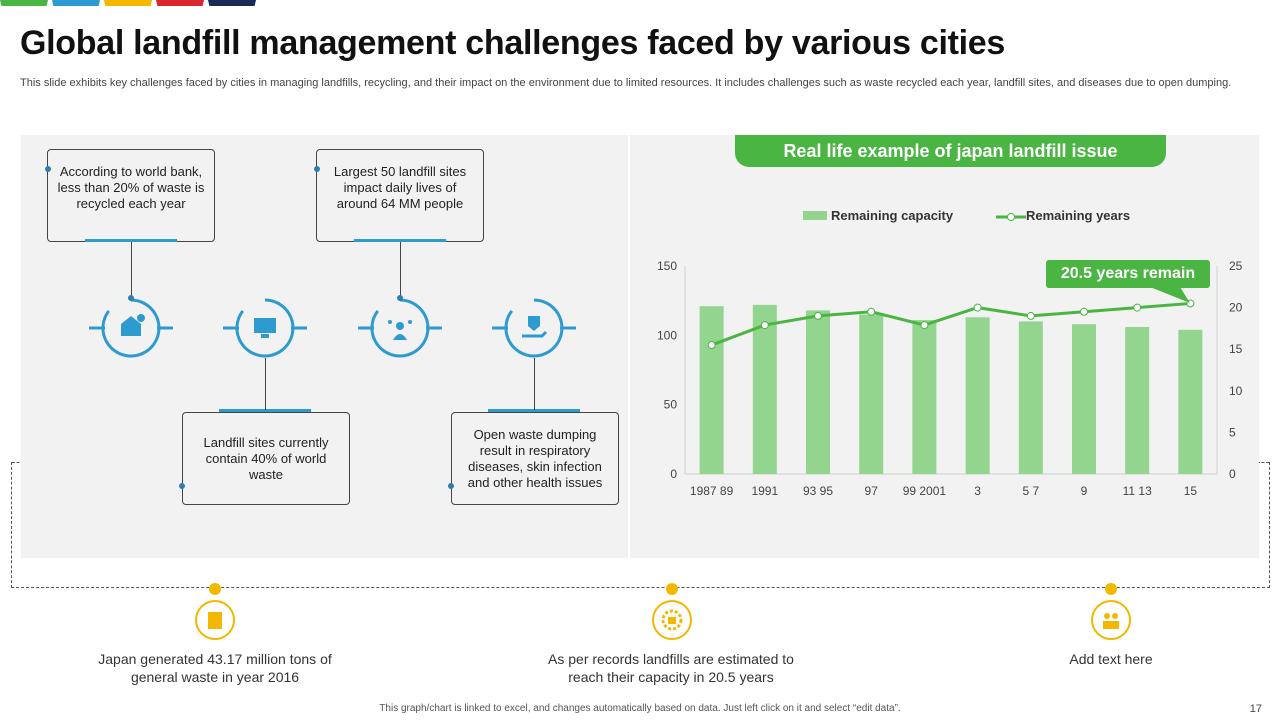 The height and width of the screenshot is (720, 1280). What do you see at coordinates (672, 620) in the screenshot?
I see `factory-gear-icon` at bounding box center [672, 620].